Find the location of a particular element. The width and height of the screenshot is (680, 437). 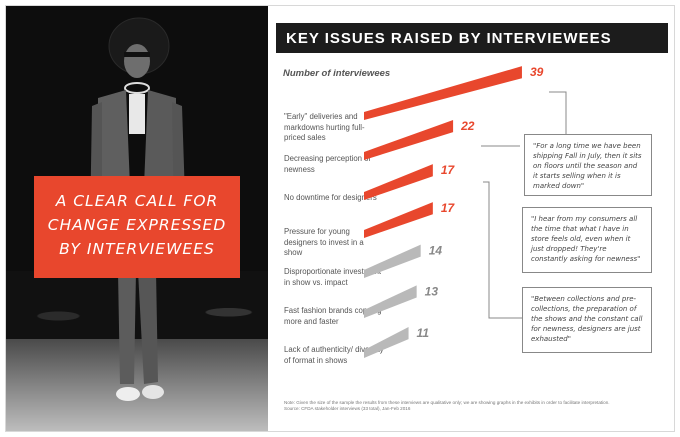

bar-value-label-2: 22 is located at coordinates (467, 126).